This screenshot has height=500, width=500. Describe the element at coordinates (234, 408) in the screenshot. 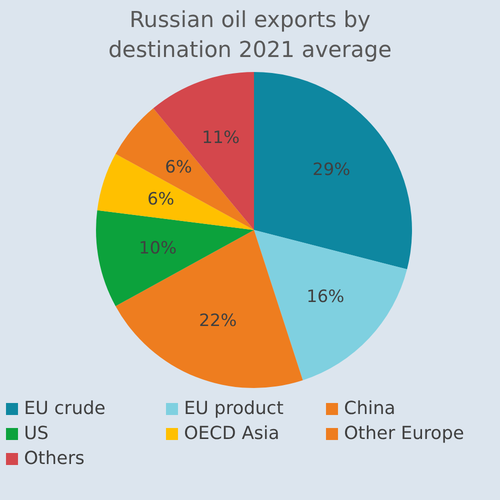

I see `legend-label: EU product` at that location.